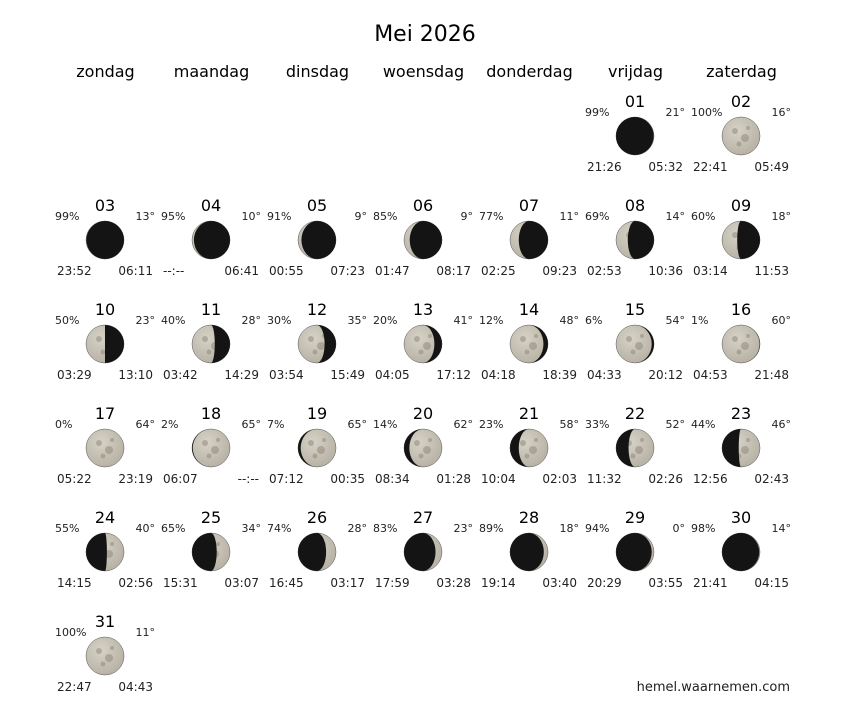  I want to click on moonrise-time: 22:41, so click(710, 167).